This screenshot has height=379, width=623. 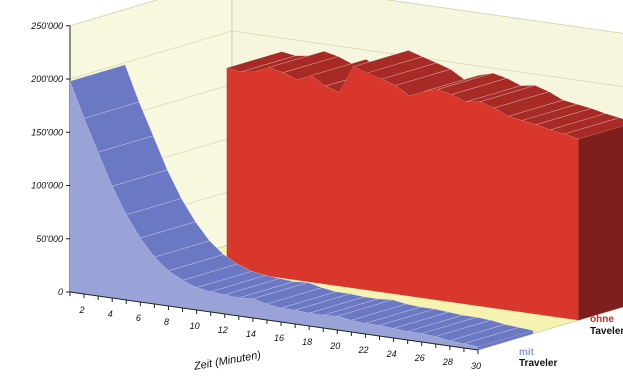 What do you see at coordinates (227, 361) in the screenshot?
I see `x-axis-title: Zeit (Minuten)` at bounding box center [227, 361].